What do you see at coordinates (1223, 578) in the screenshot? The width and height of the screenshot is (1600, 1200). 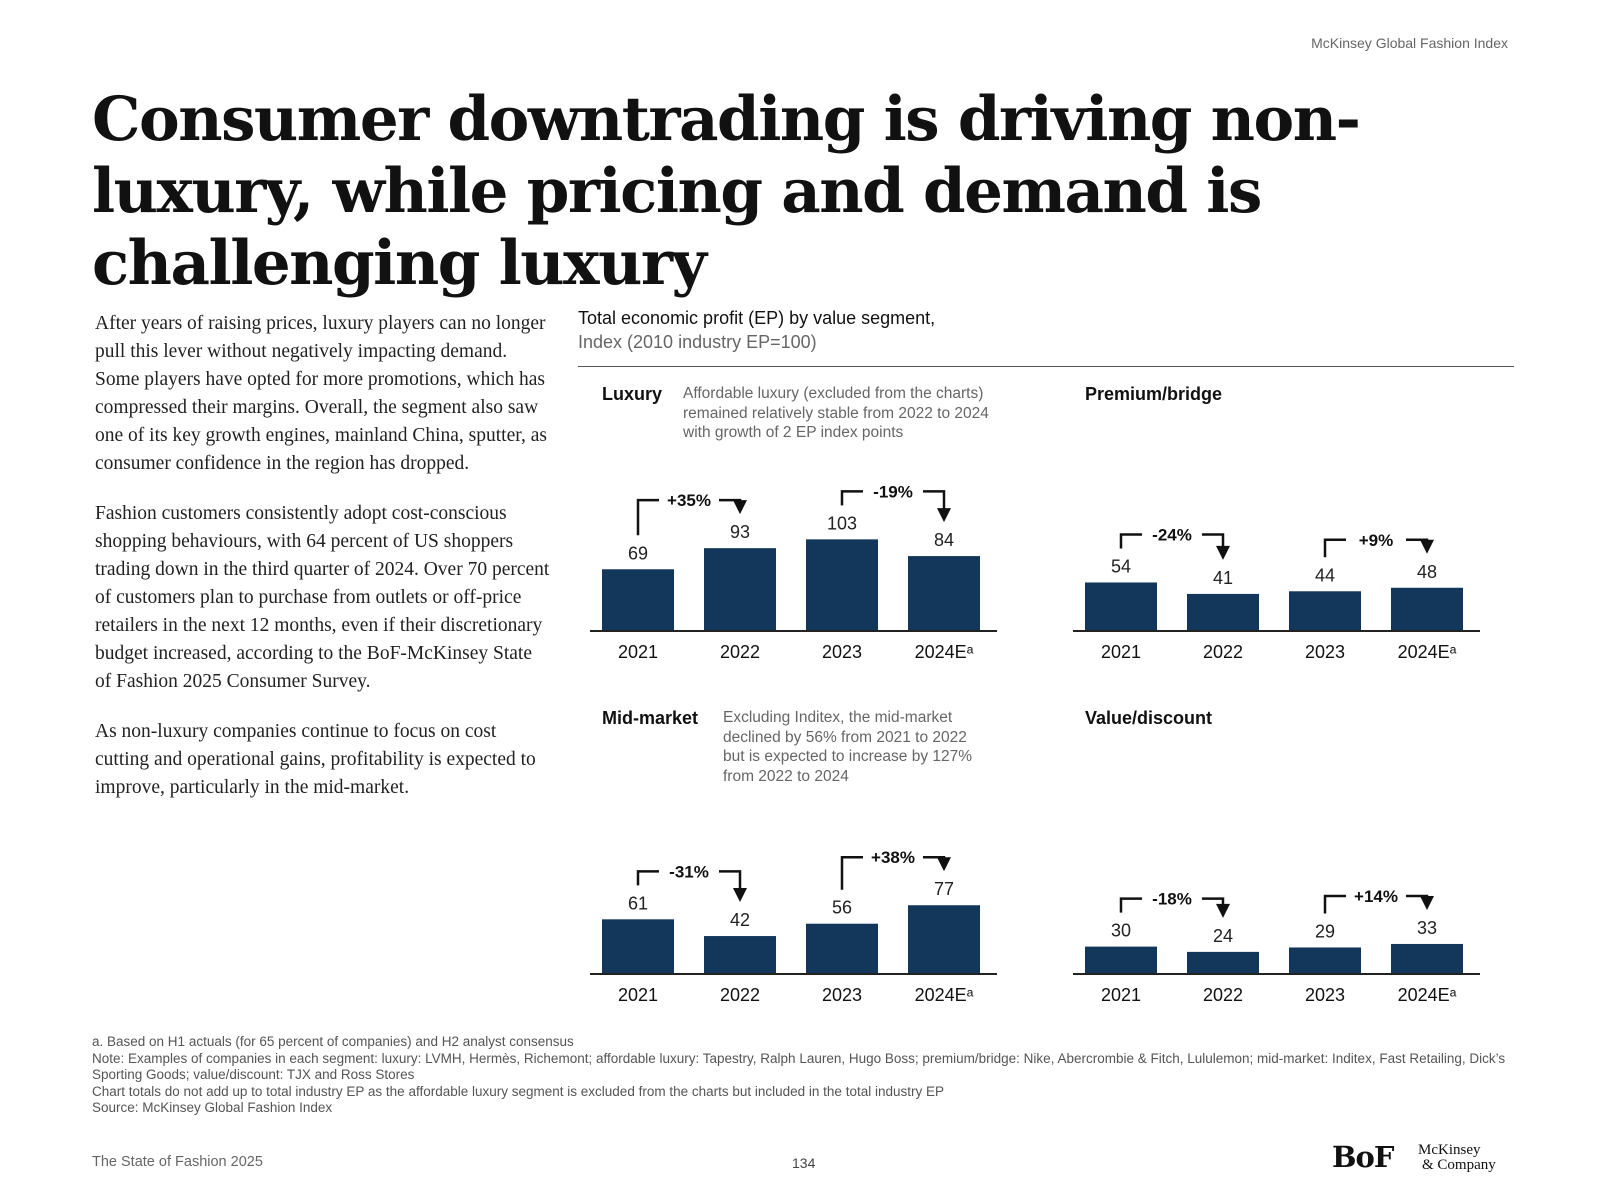 I see `bar-value-label: 41` at bounding box center [1223, 578].